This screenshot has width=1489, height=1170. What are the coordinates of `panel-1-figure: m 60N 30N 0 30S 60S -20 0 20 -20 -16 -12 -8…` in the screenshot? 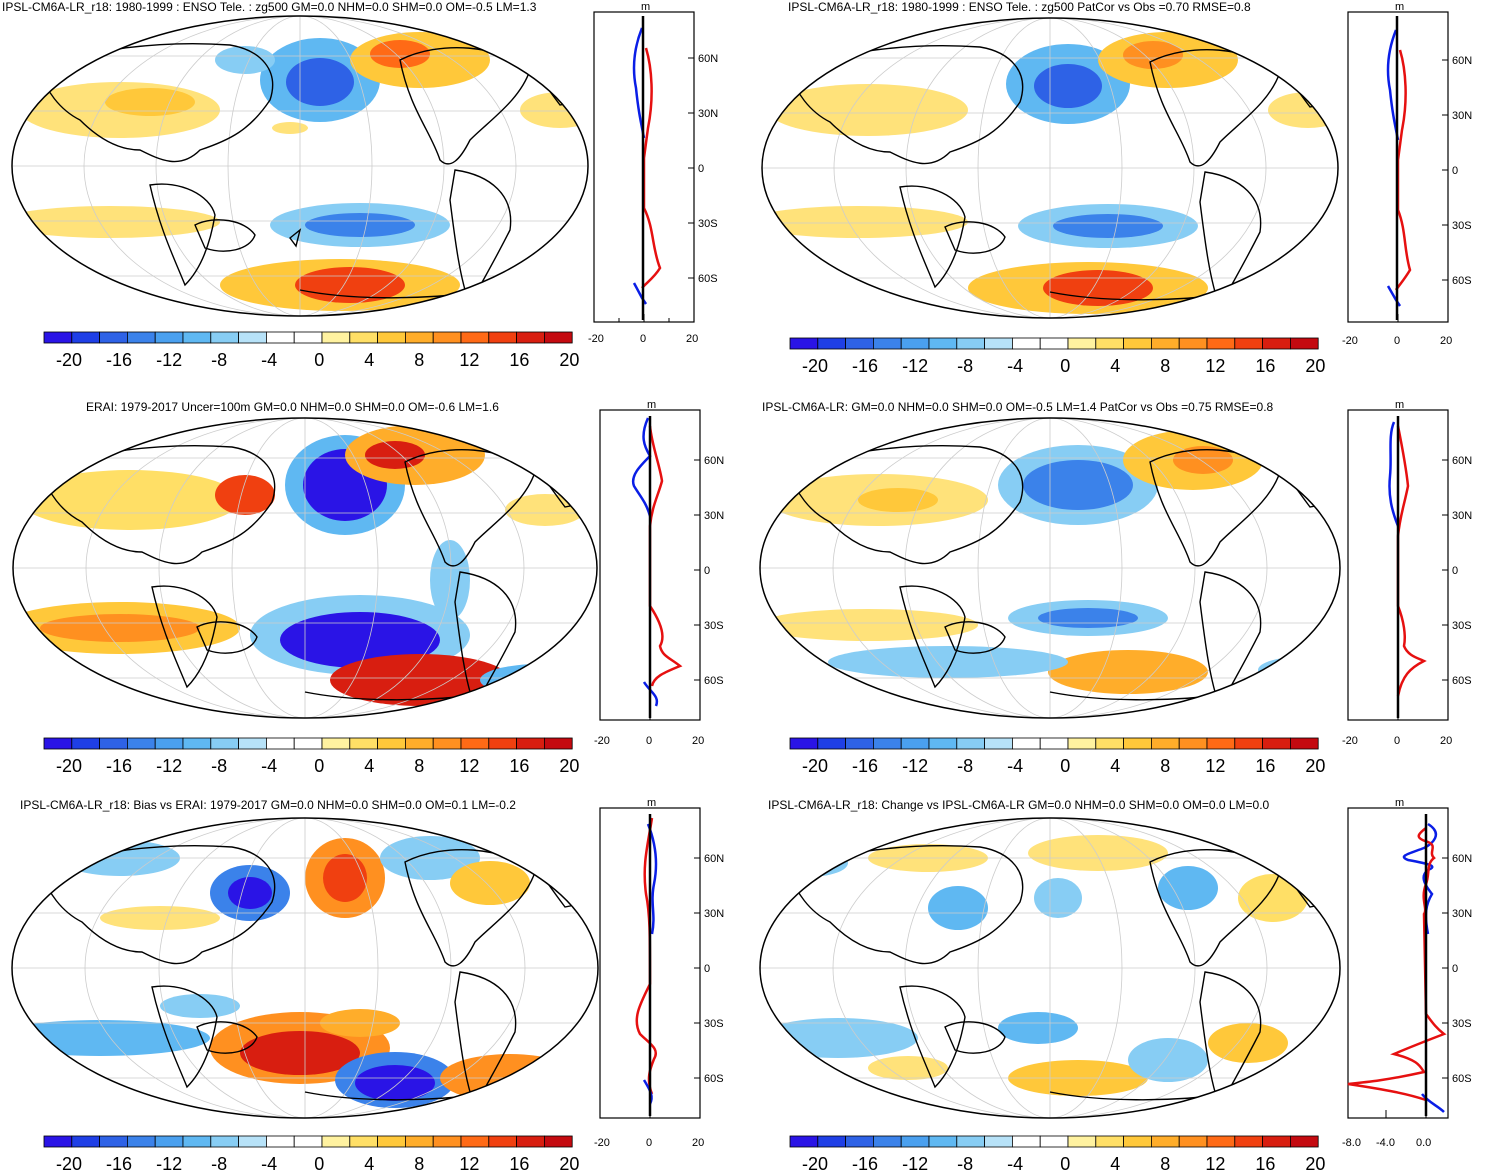 It's located at (364, 185).